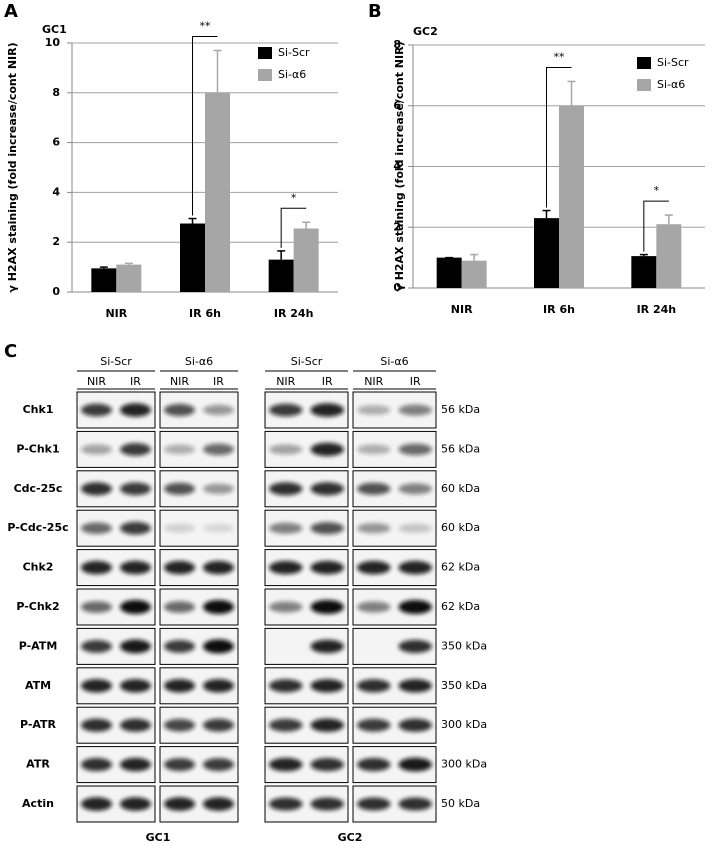  What do you see at coordinates (53, 42) in the screenshot?
I see `y-tick-label: 10` at bounding box center [53, 42].